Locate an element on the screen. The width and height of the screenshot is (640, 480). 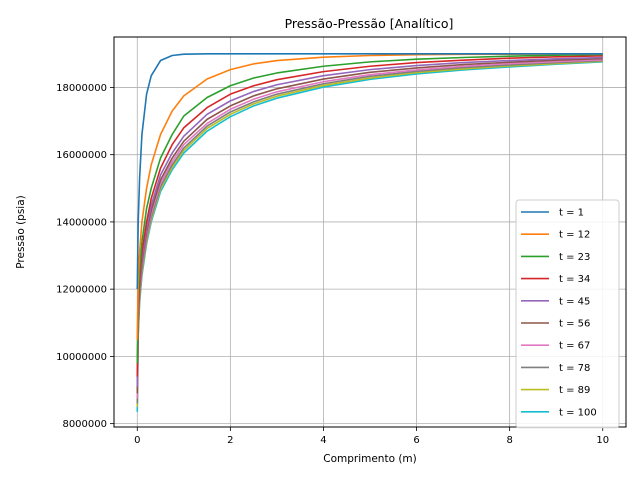
legend-label: t = 89 is located at coordinates (574, 390).